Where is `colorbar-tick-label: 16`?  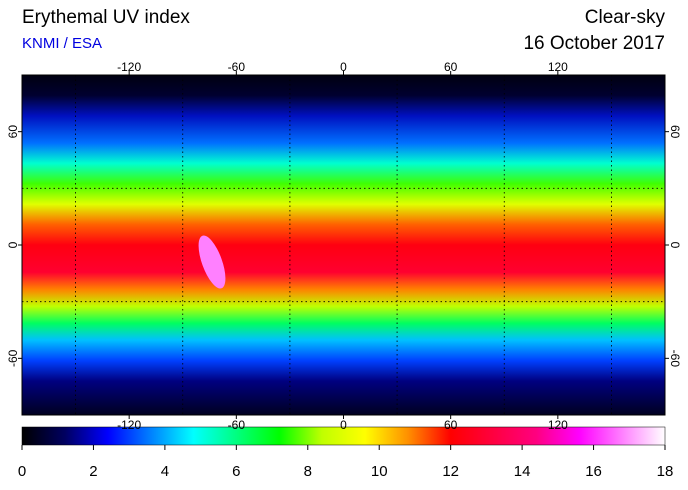 colorbar-tick-label: 16 is located at coordinates (593, 471).